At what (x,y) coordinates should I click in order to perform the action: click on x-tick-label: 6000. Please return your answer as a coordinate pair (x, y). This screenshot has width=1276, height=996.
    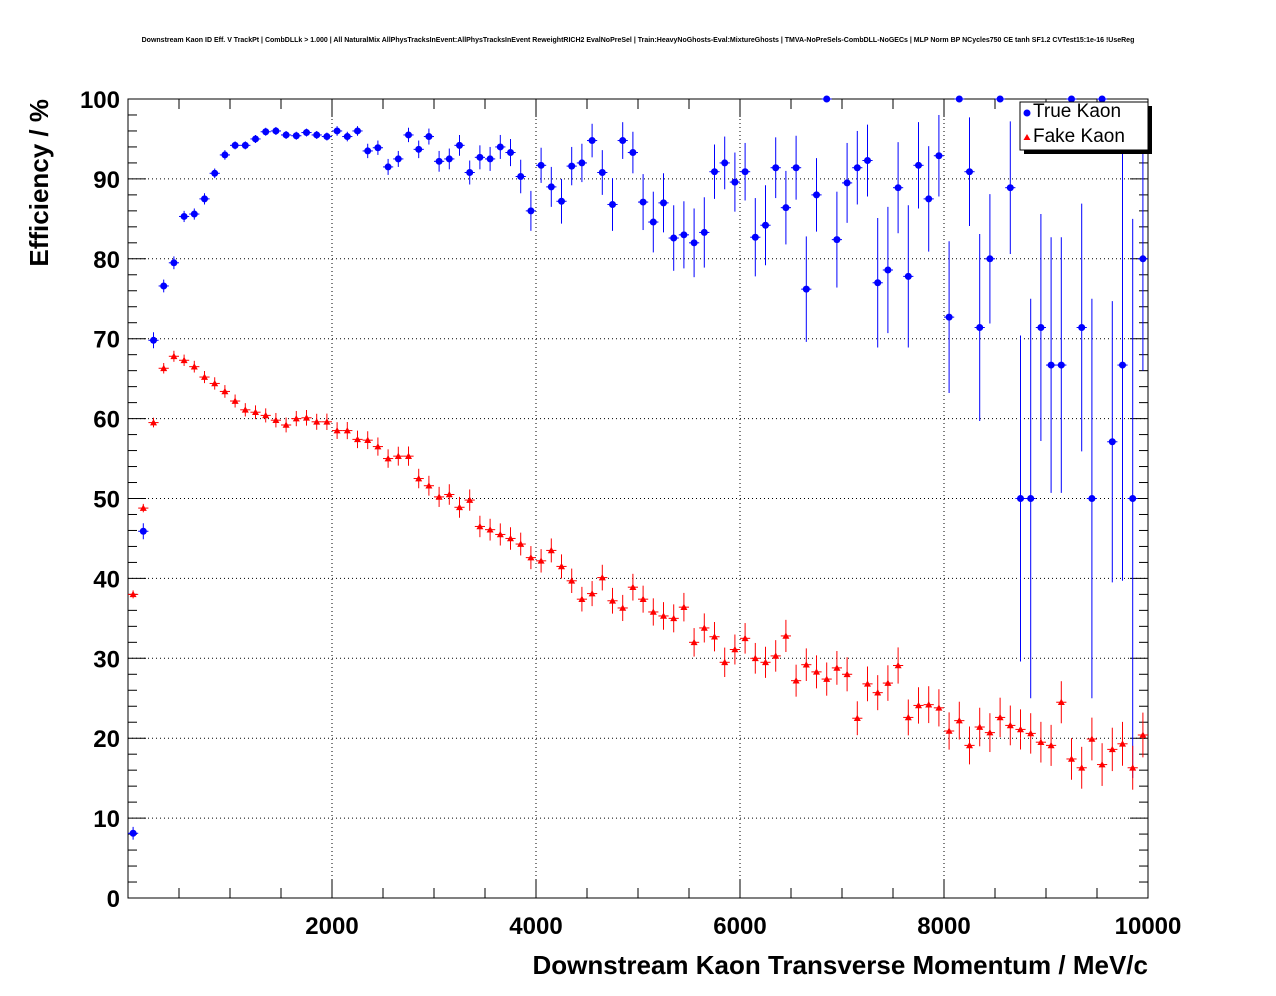
    Looking at the image, I should click on (739, 926).